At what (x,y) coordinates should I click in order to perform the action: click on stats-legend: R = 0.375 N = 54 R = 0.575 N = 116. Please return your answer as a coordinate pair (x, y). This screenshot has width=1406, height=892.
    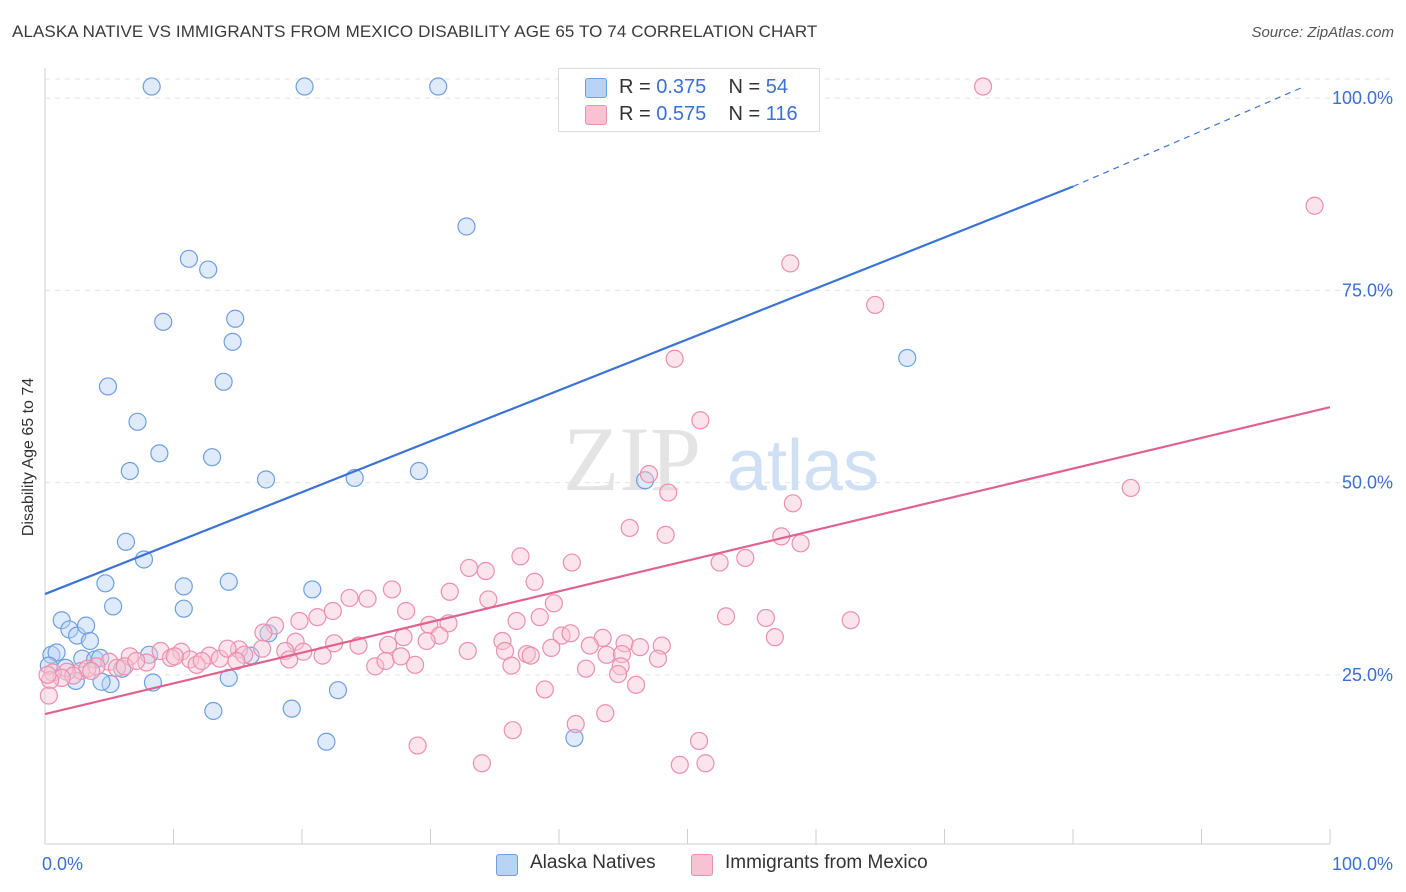
    Looking at the image, I should click on (689, 100).